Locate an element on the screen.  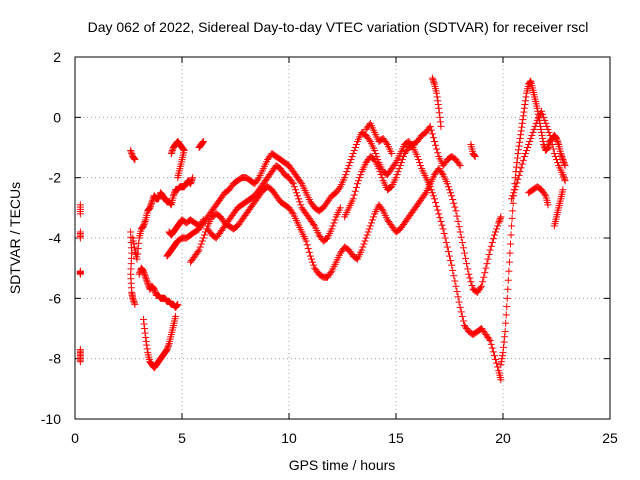
y-axis-label: SDTVAR / TECUs is located at coordinates (15, 238).